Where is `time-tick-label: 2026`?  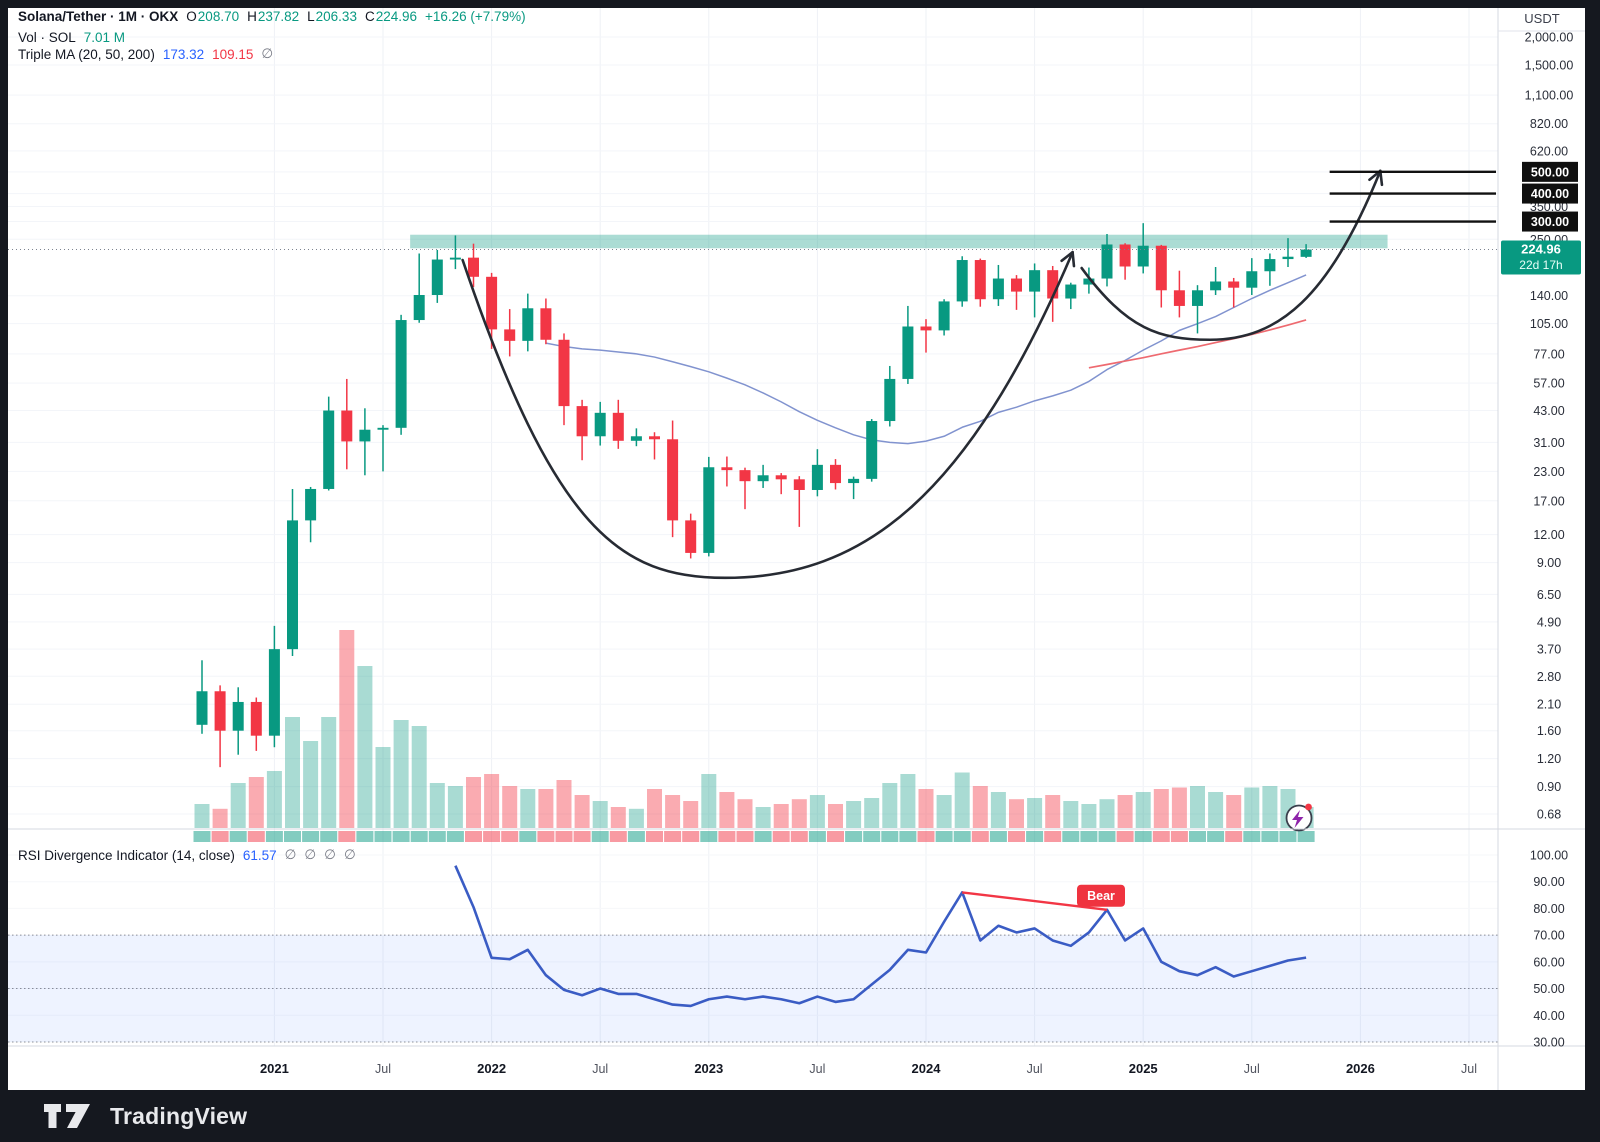 time-tick-label: 2026 is located at coordinates (1360, 1068).